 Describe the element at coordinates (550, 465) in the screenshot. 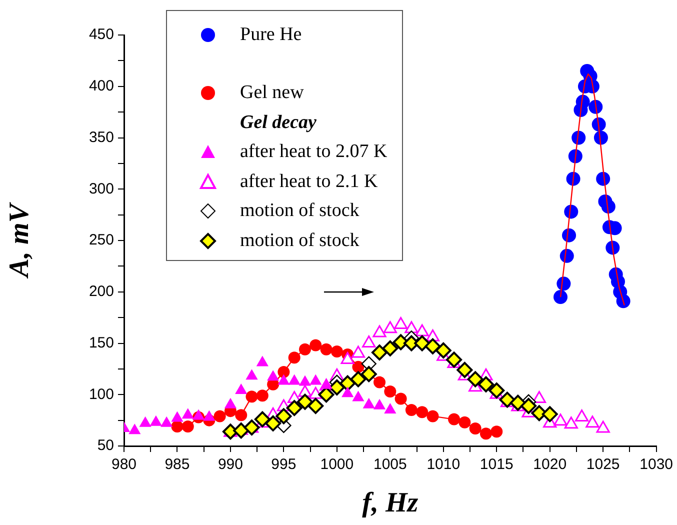

I see `x-tick-label: 1020` at that location.